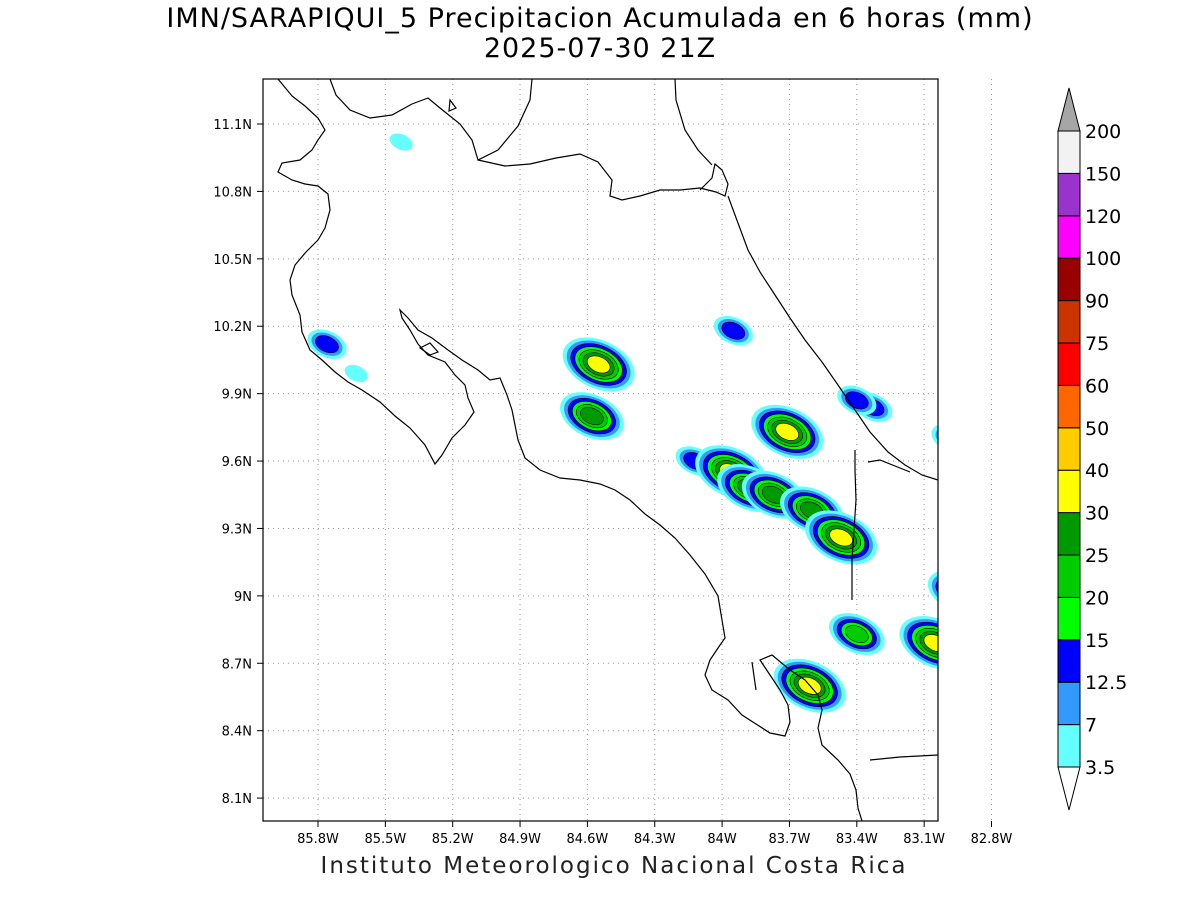  I want to click on y-tick-label: 10.2N, so click(232, 327).